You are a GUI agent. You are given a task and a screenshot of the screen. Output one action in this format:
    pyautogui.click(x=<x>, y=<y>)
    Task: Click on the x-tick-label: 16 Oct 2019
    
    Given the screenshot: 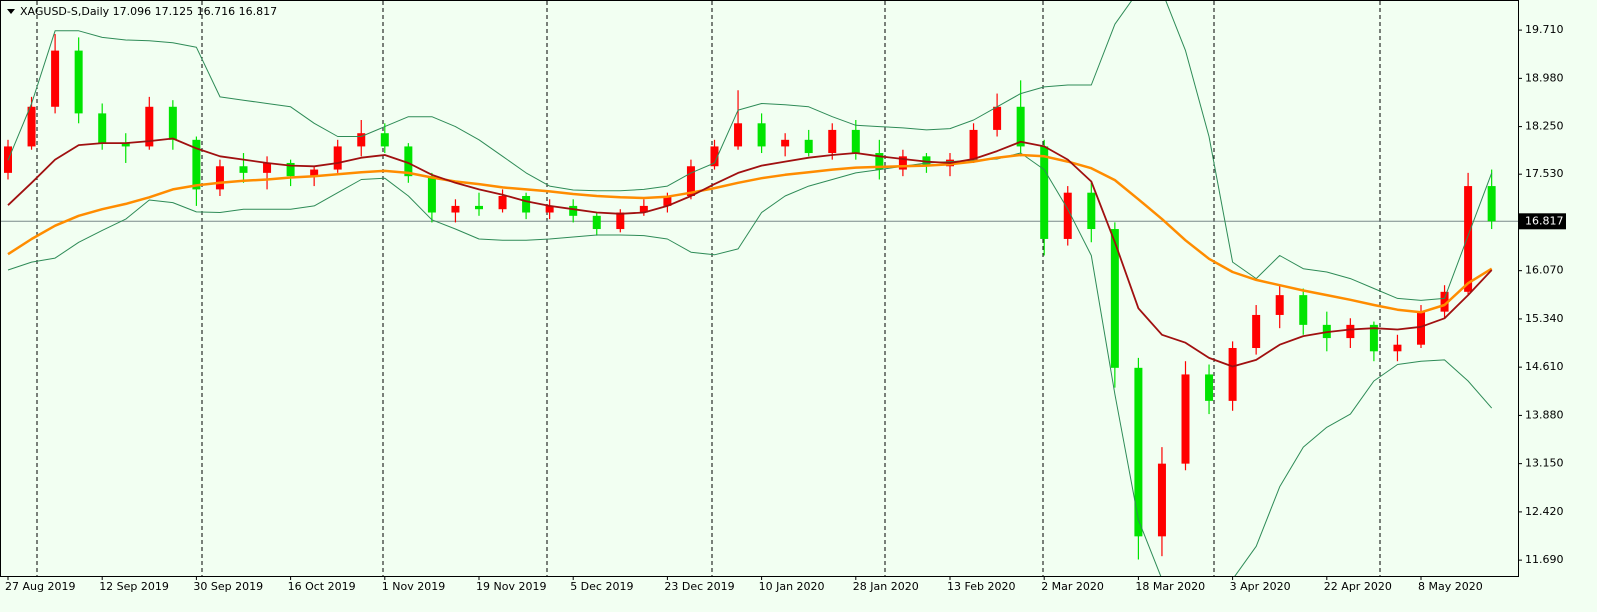 What is the action you would take?
    pyautogui.click(x=322, y=586)
    